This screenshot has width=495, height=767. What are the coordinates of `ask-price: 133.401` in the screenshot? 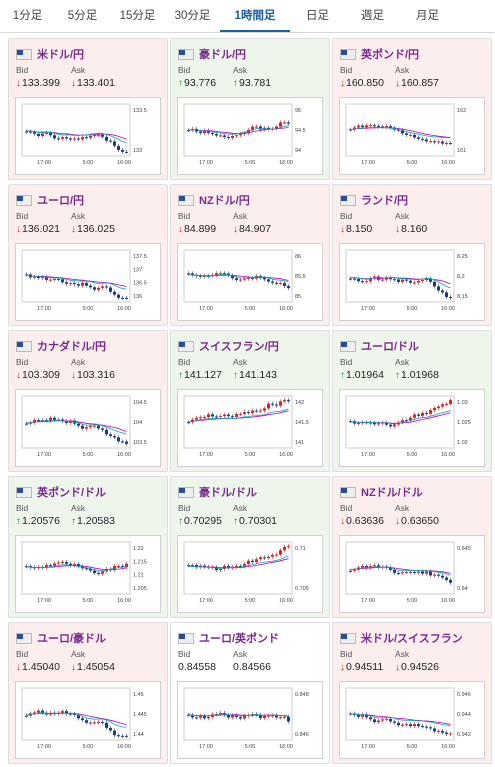 It's located at (96, 83).